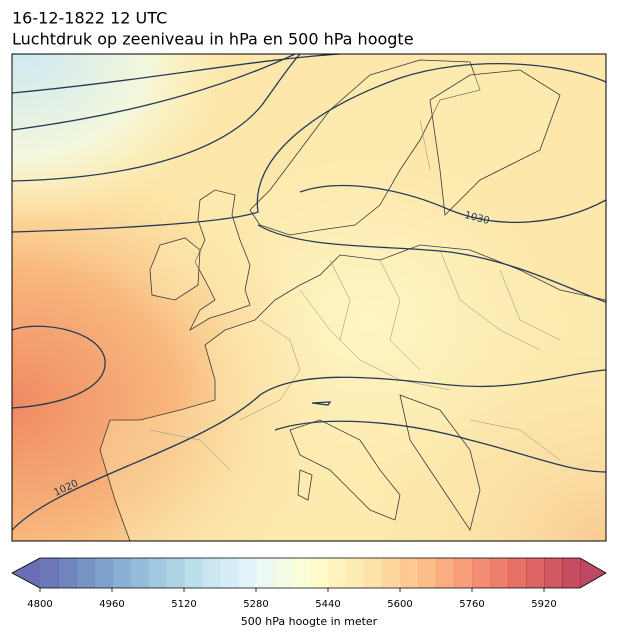  Describe the element at coordinates (309, 621) in the screenshot. I see `colorbar-label: 500 hPa hoogte in meter` at that location.